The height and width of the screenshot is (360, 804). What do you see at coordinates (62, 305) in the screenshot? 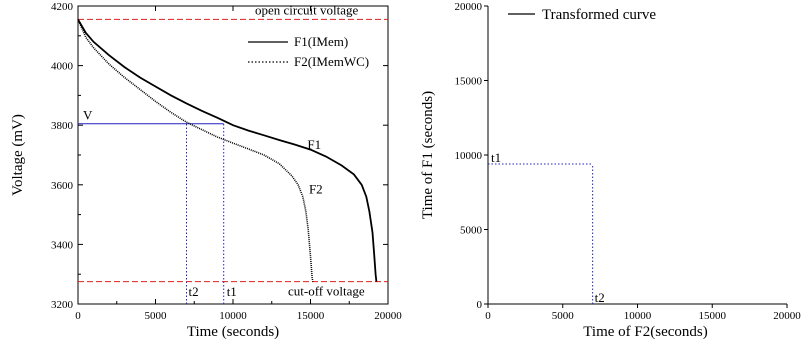
I see `y-tick-label: 3200` at bounding box center [62, 305].